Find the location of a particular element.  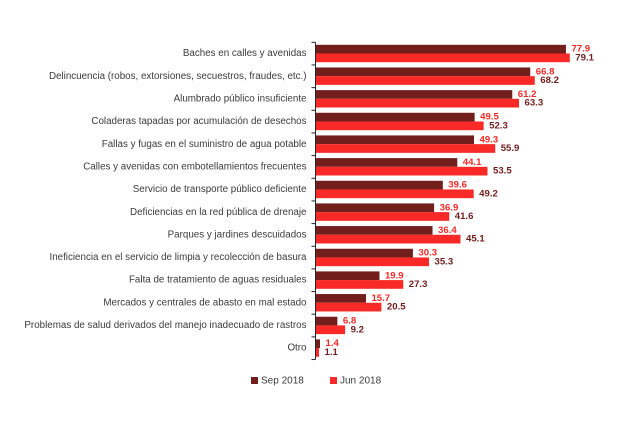

svg-text: 9.2 is located at coordinates (357, 329).